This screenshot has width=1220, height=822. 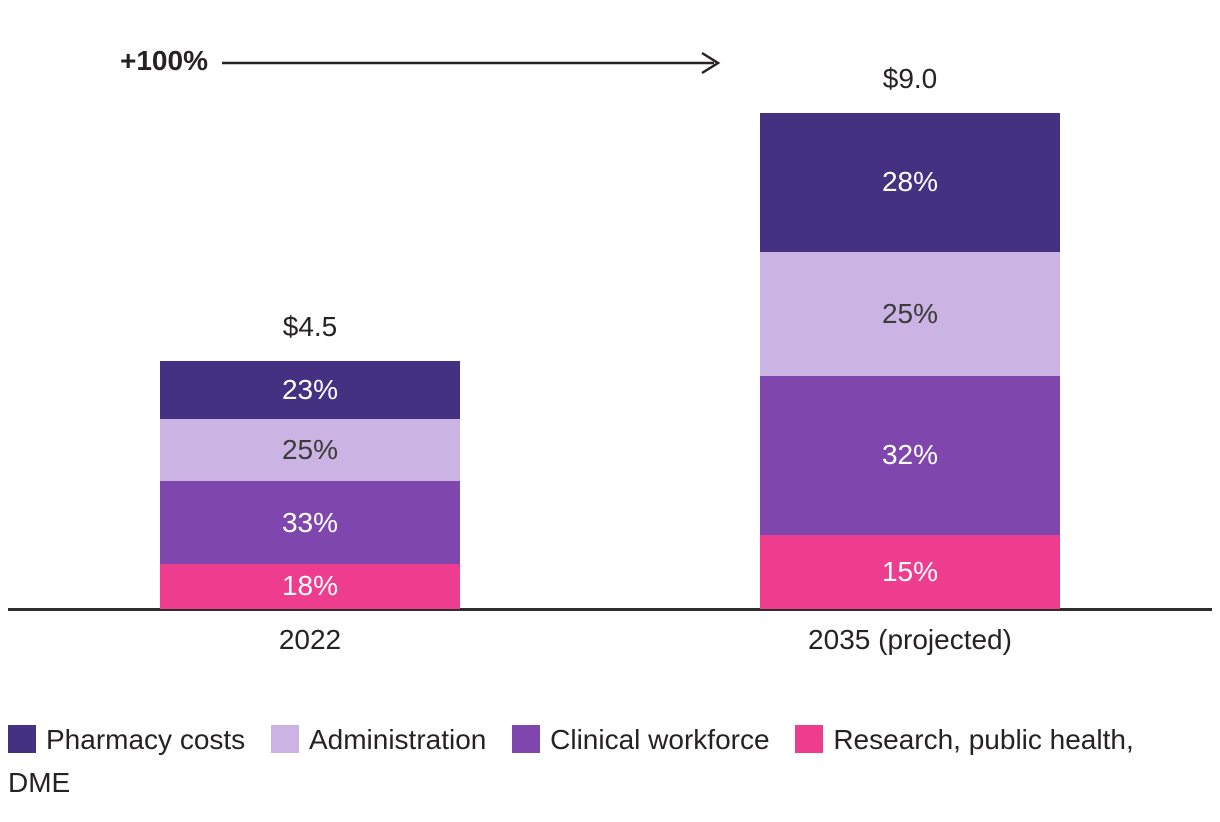 I want to click on bar-segment: 23%, so click(x=310, y=390).